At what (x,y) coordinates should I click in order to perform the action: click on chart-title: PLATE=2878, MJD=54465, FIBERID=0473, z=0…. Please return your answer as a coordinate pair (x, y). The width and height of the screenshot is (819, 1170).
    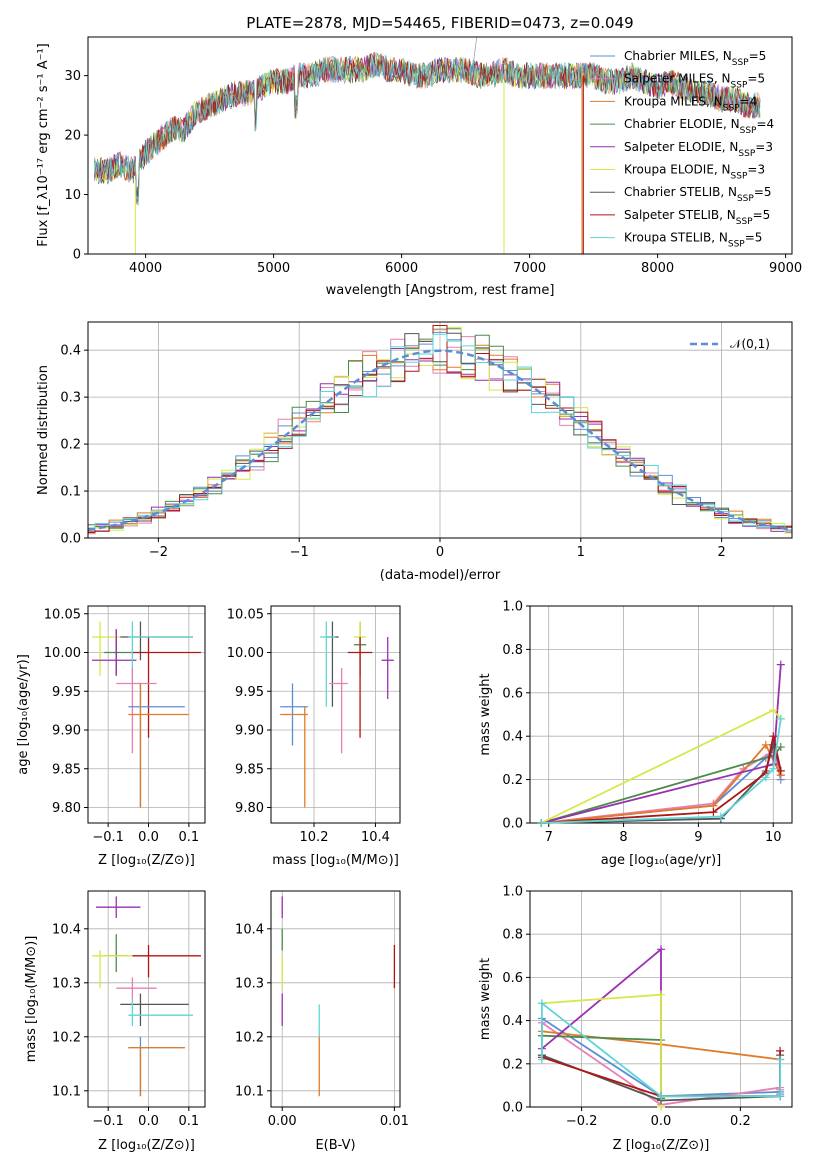
    Looking at the image, I should click on (439, 23).